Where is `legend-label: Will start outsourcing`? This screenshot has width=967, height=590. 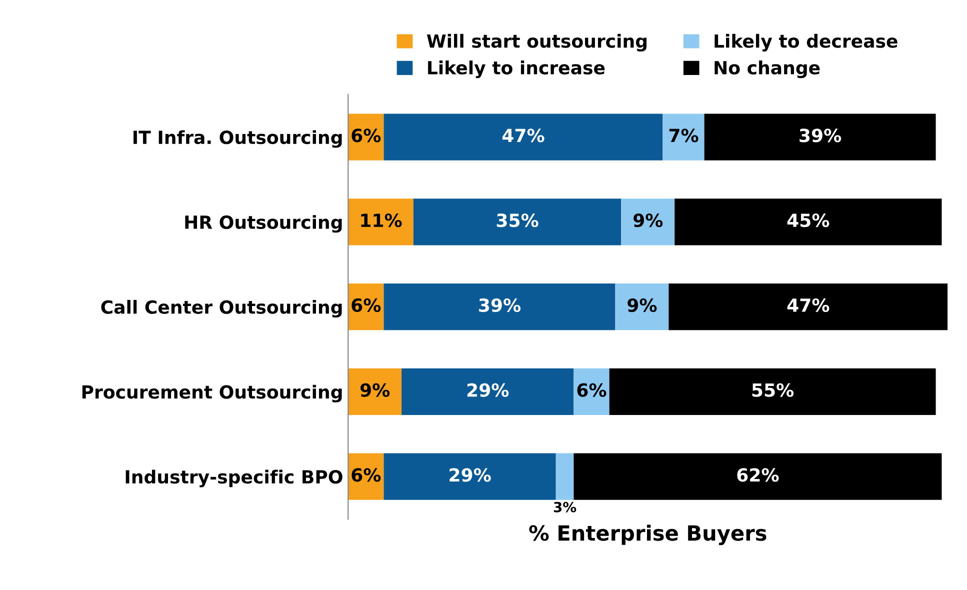
legend-label: Will start outsourcing is located at coordinates (536, 43).